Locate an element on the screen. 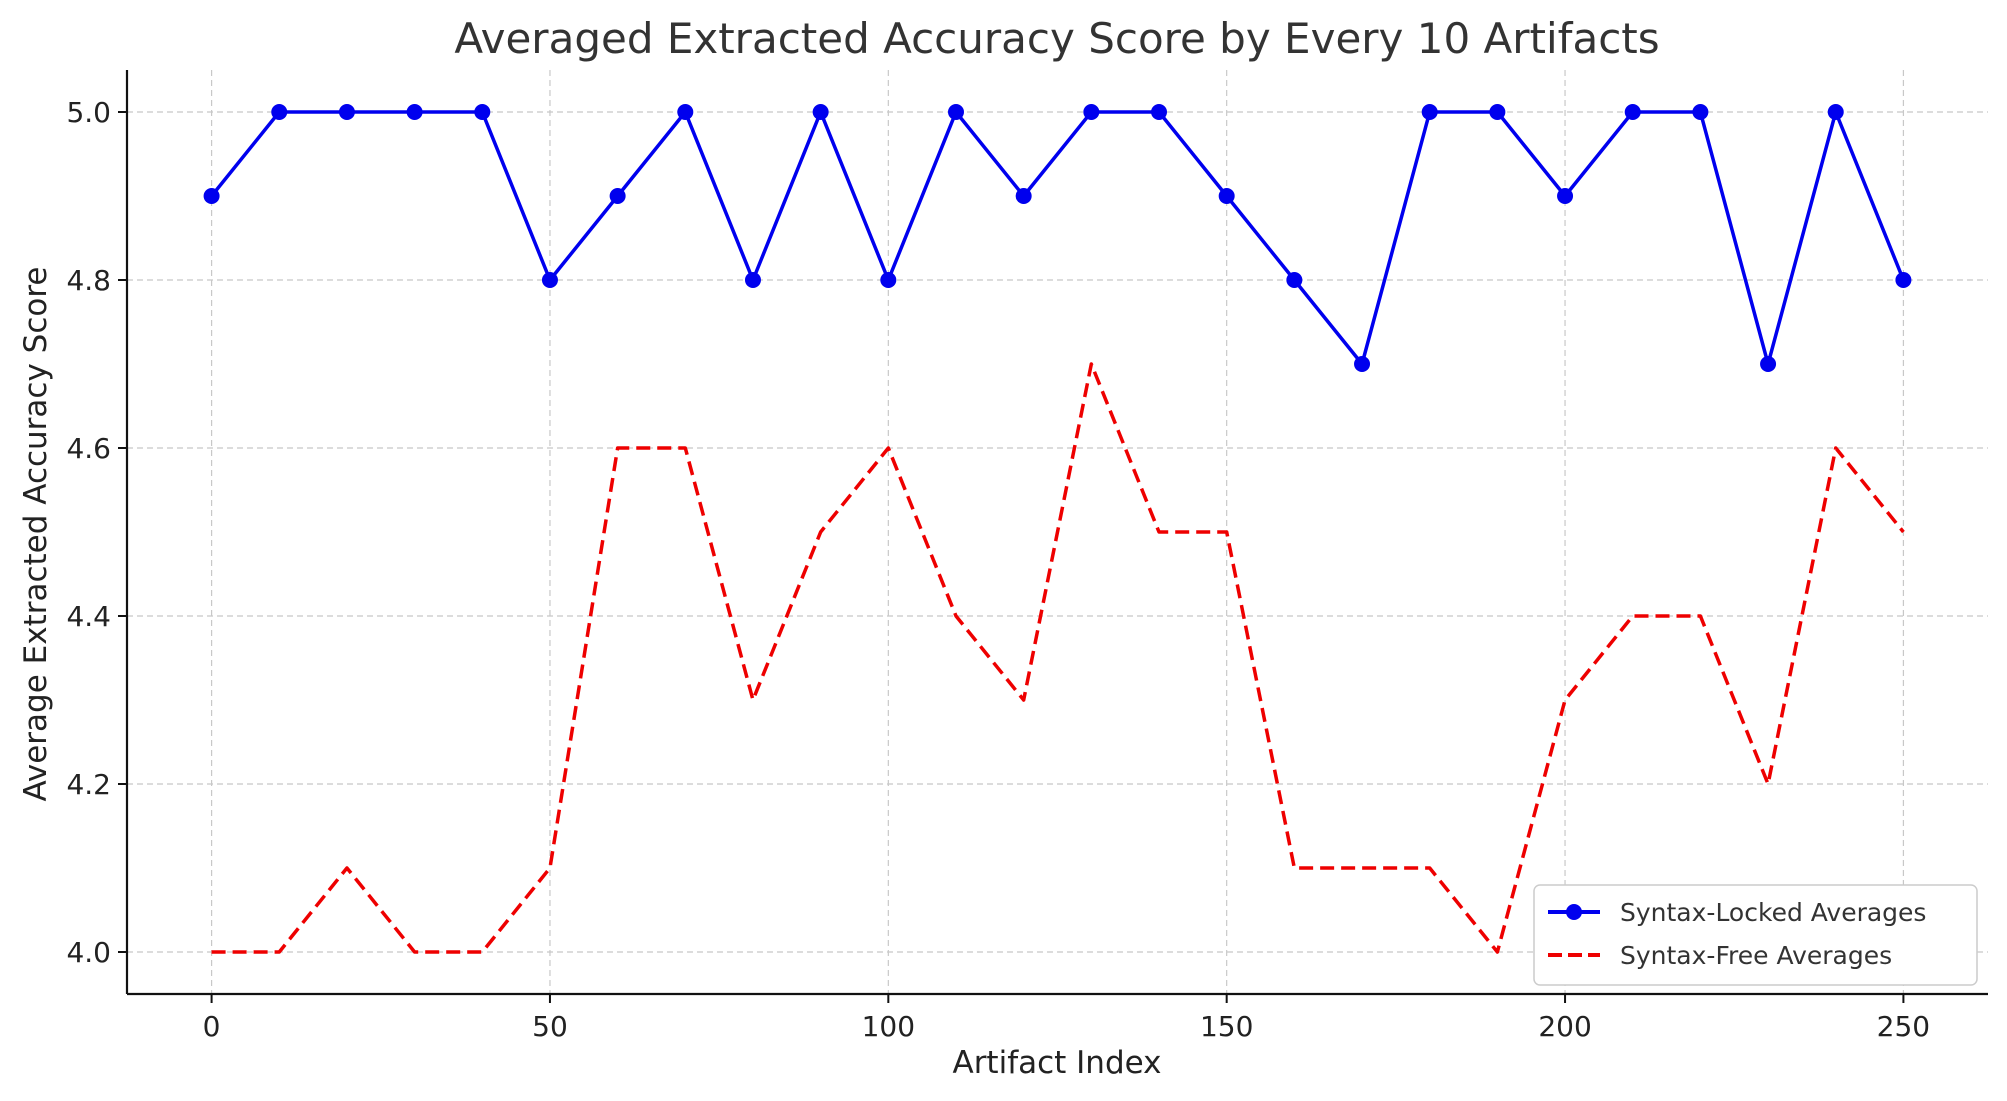  legend-box is located at coordinates (1755, 935).